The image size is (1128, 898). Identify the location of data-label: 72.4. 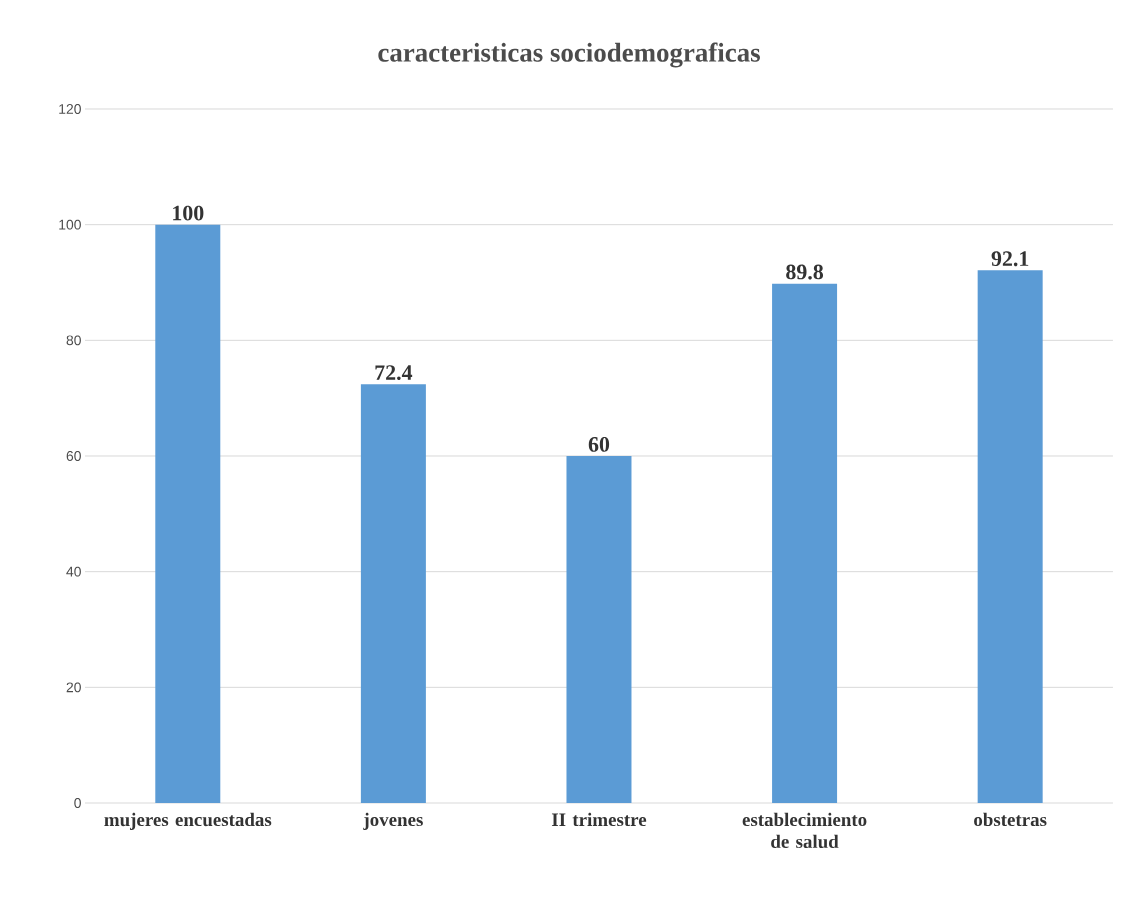
(394, 373).